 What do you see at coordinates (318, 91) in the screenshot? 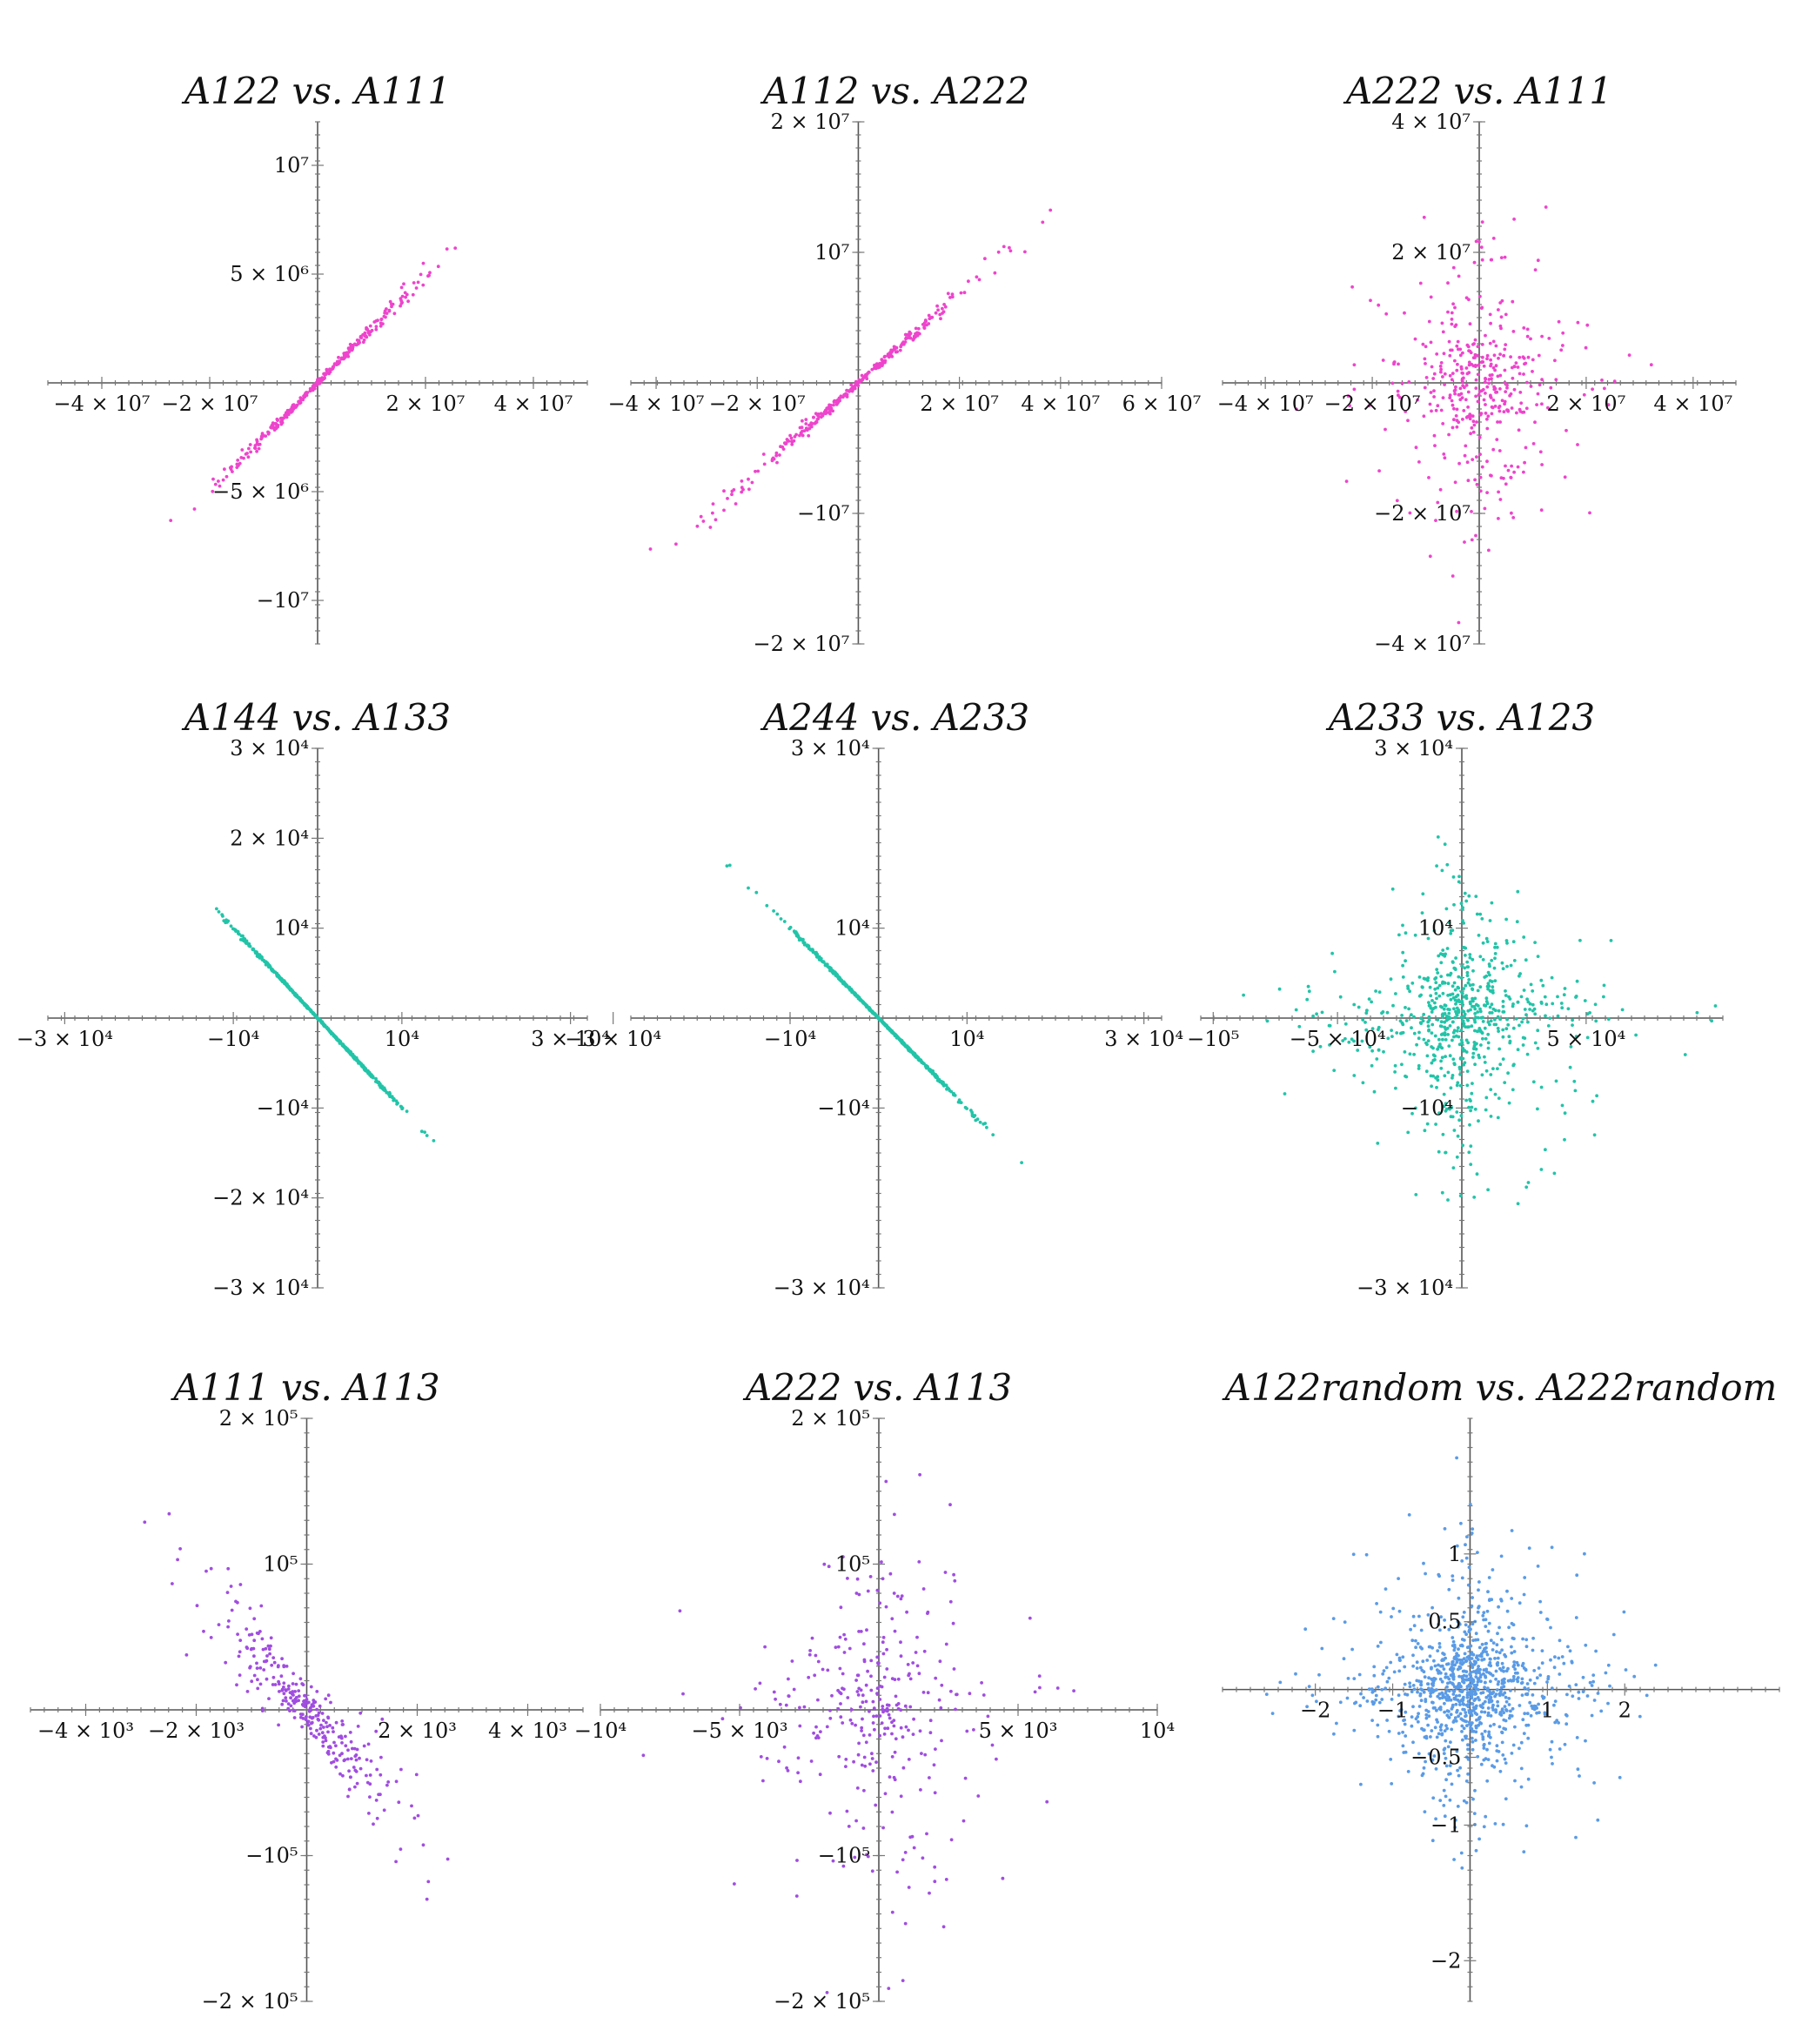
I see `chart-title: A122 vs. A111` at bounding box center [318, 91].